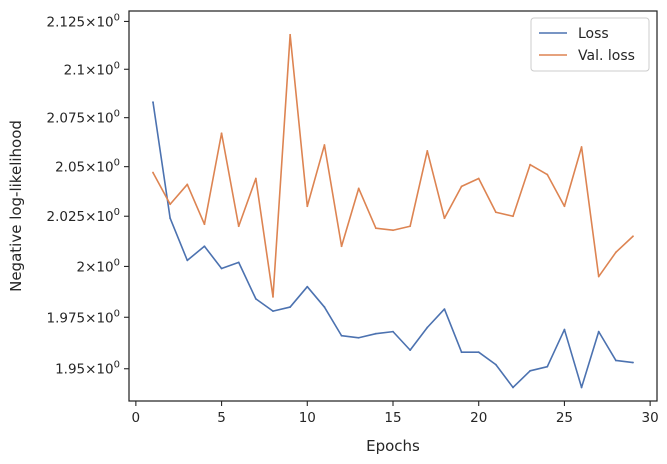  Describe the element at coordinates (83, 216) in the screenshot. I see `y-tick-label: 2.025×100` at that location.